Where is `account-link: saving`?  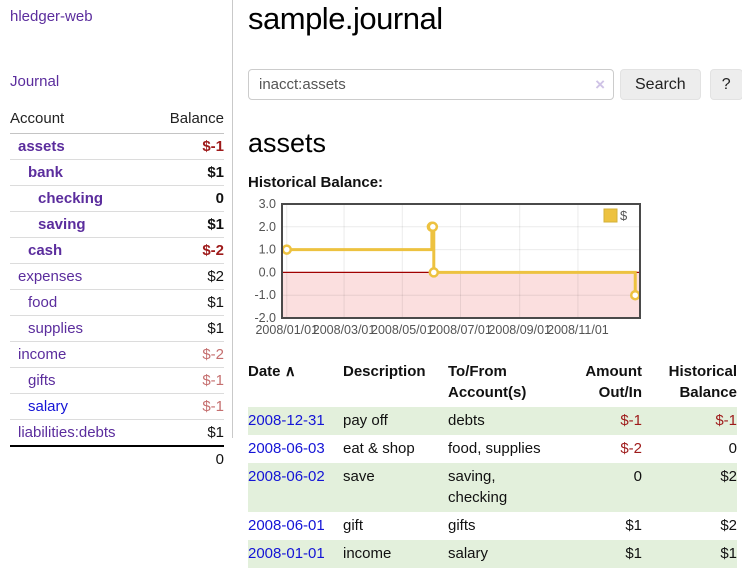
account-link: saving is located at coordinates (62, 224).